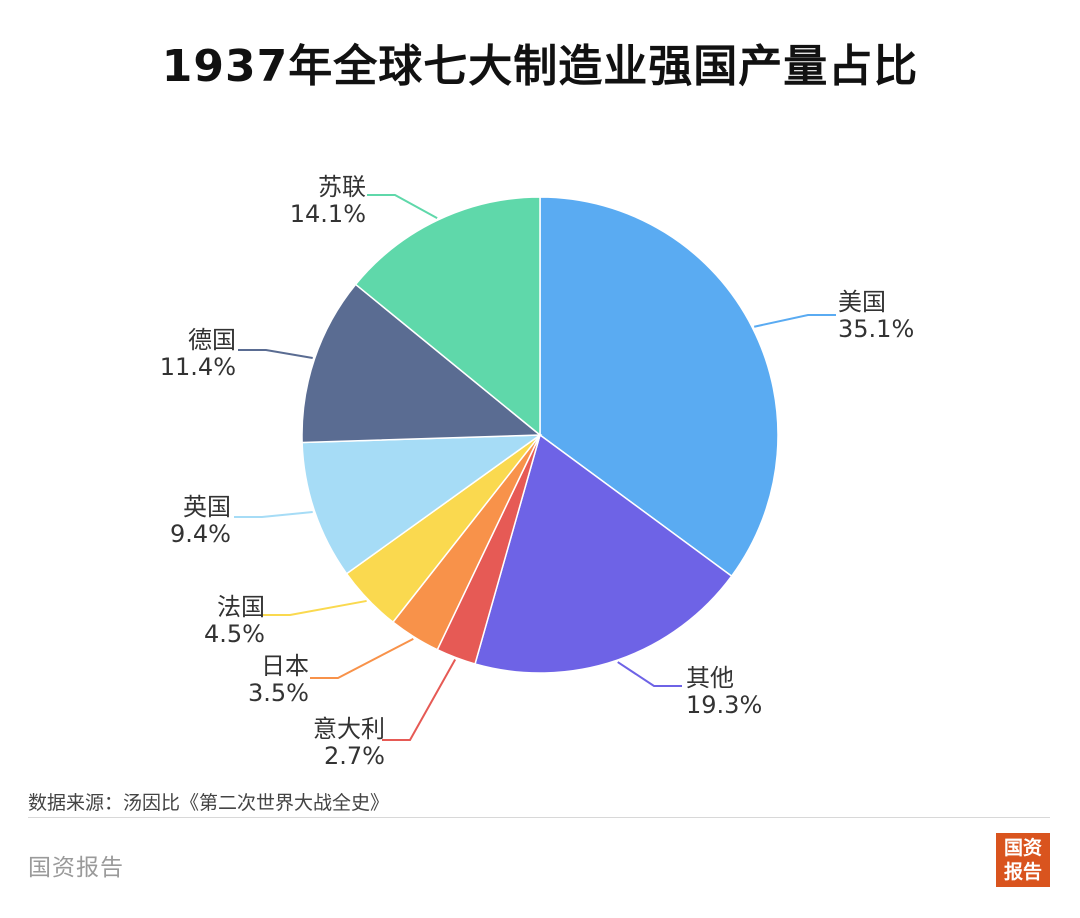 Image resolution: width=1080 pixels, height=918 pixels. What do you see at coordinates (1022, 872) in the screenshot?
I see `logo-line-2: 报告` at bounding box center [1022, 872].